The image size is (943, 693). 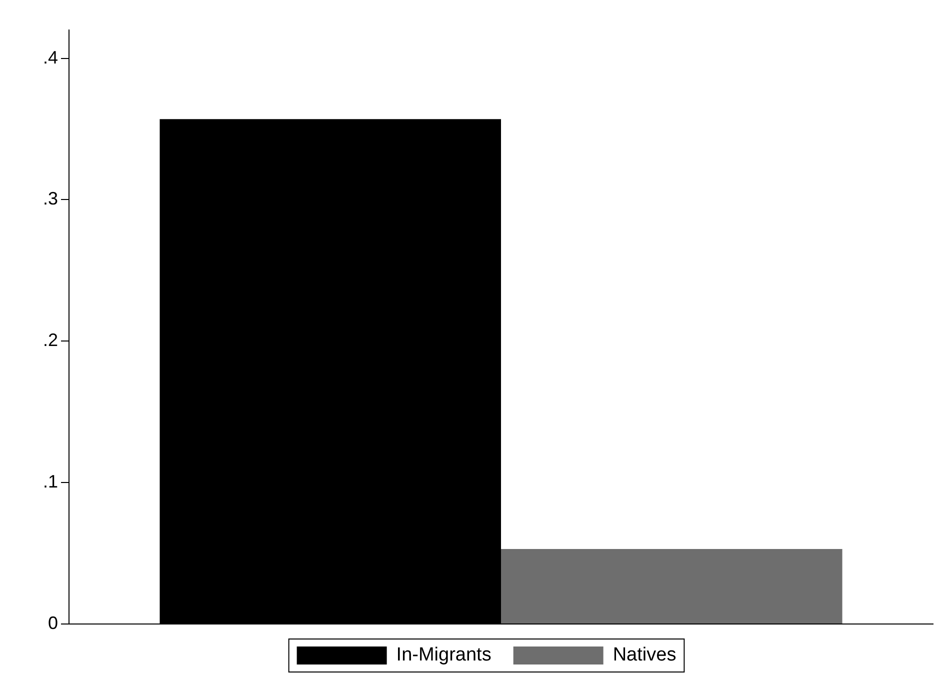 What do you see at coordinates (53, 622) in the screenshot?
I see `y-tick-label: 0` at bounding box center [53, 622].